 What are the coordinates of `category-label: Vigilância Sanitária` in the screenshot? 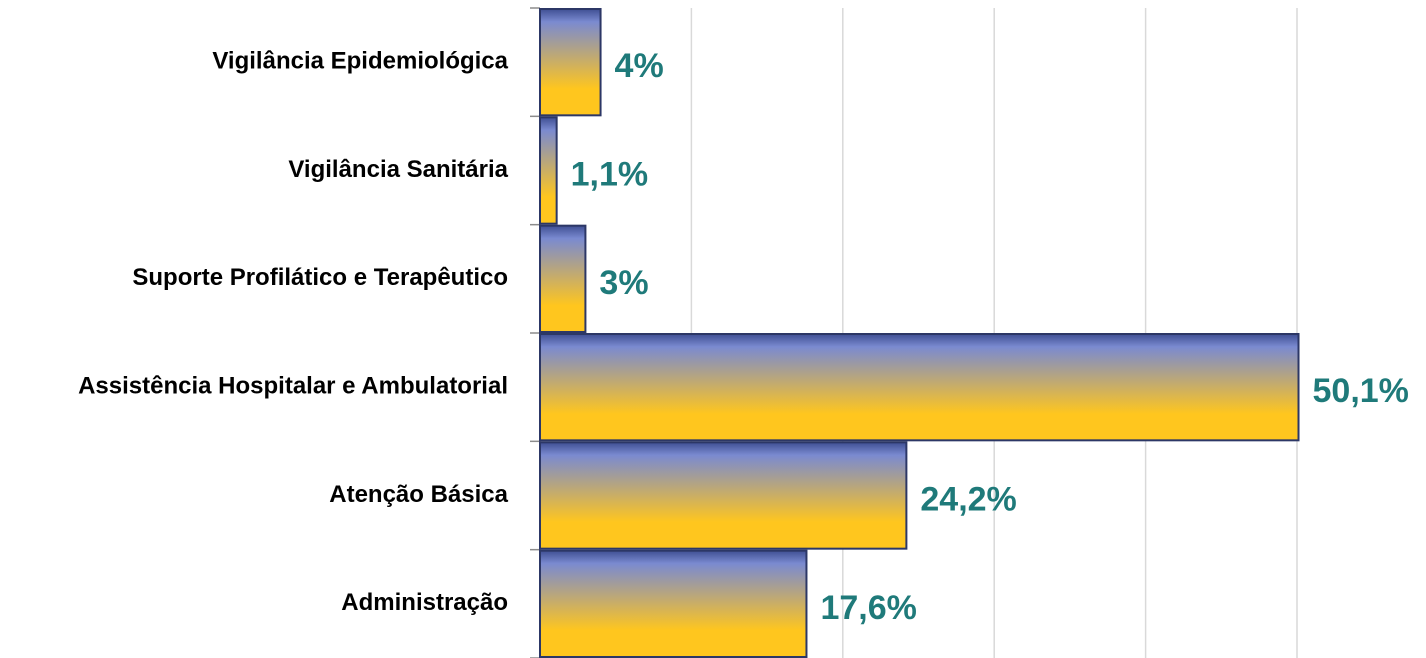 It's located at (398, 169).